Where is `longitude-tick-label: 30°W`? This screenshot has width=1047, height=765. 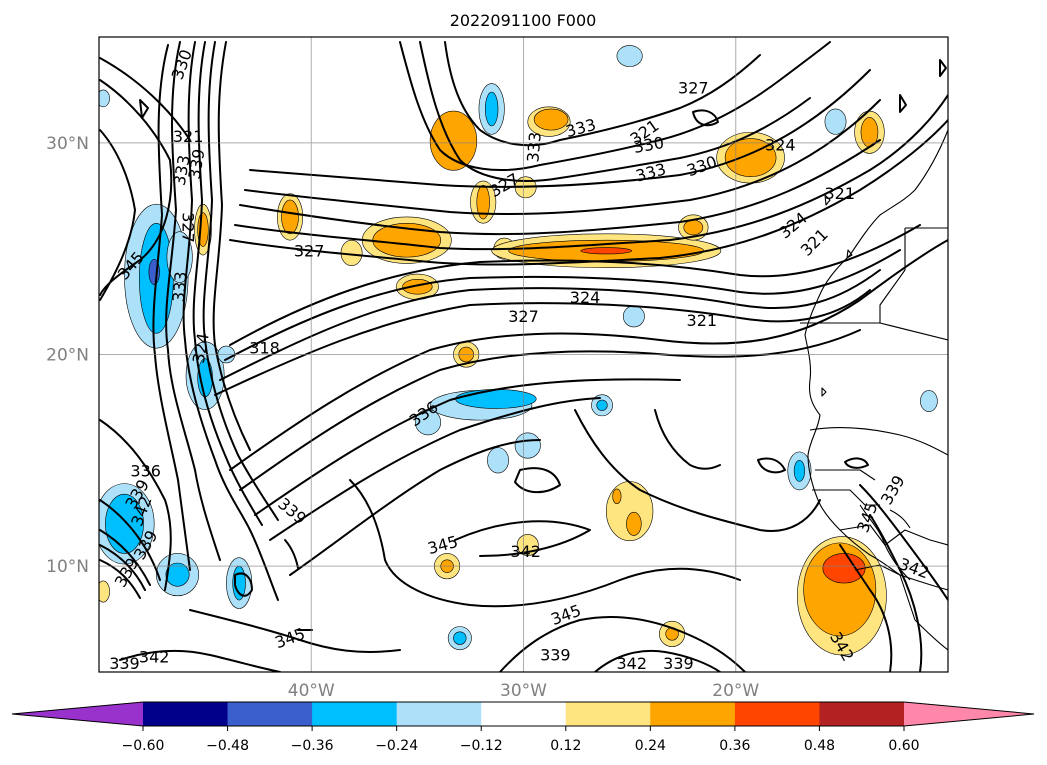
longitude-tick-label: 30°W is located at coordinates (523, 691).